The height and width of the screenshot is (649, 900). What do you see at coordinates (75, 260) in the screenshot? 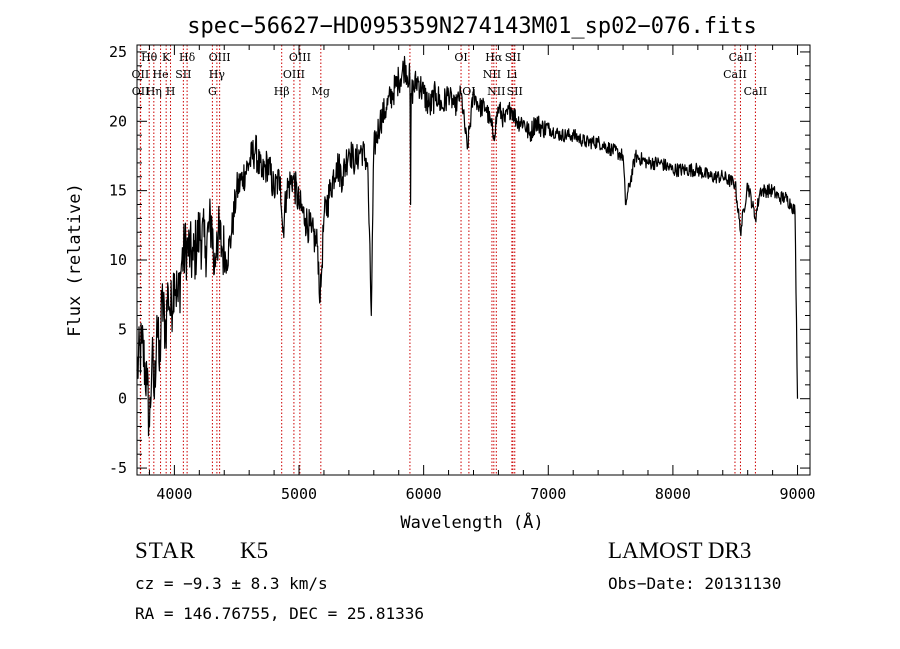
I see `y-axis-label: Flux (relative)` at bounding box center [75, 260].